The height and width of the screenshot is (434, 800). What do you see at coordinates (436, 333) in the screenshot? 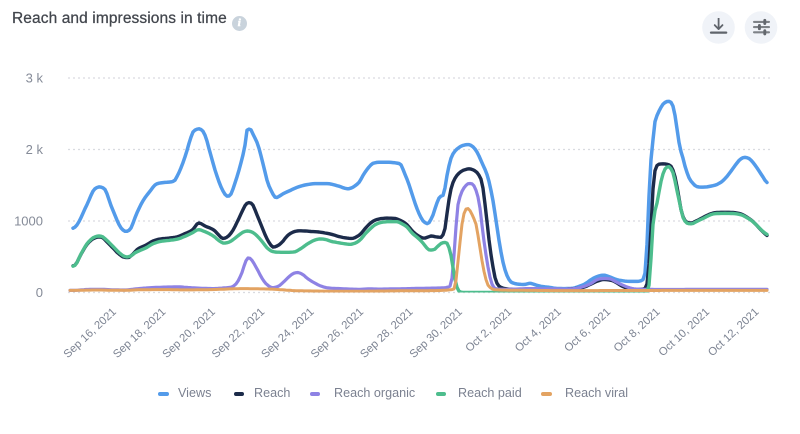
I see `svg-text: Sep 30, 2021` at bounding box center [436, 333].